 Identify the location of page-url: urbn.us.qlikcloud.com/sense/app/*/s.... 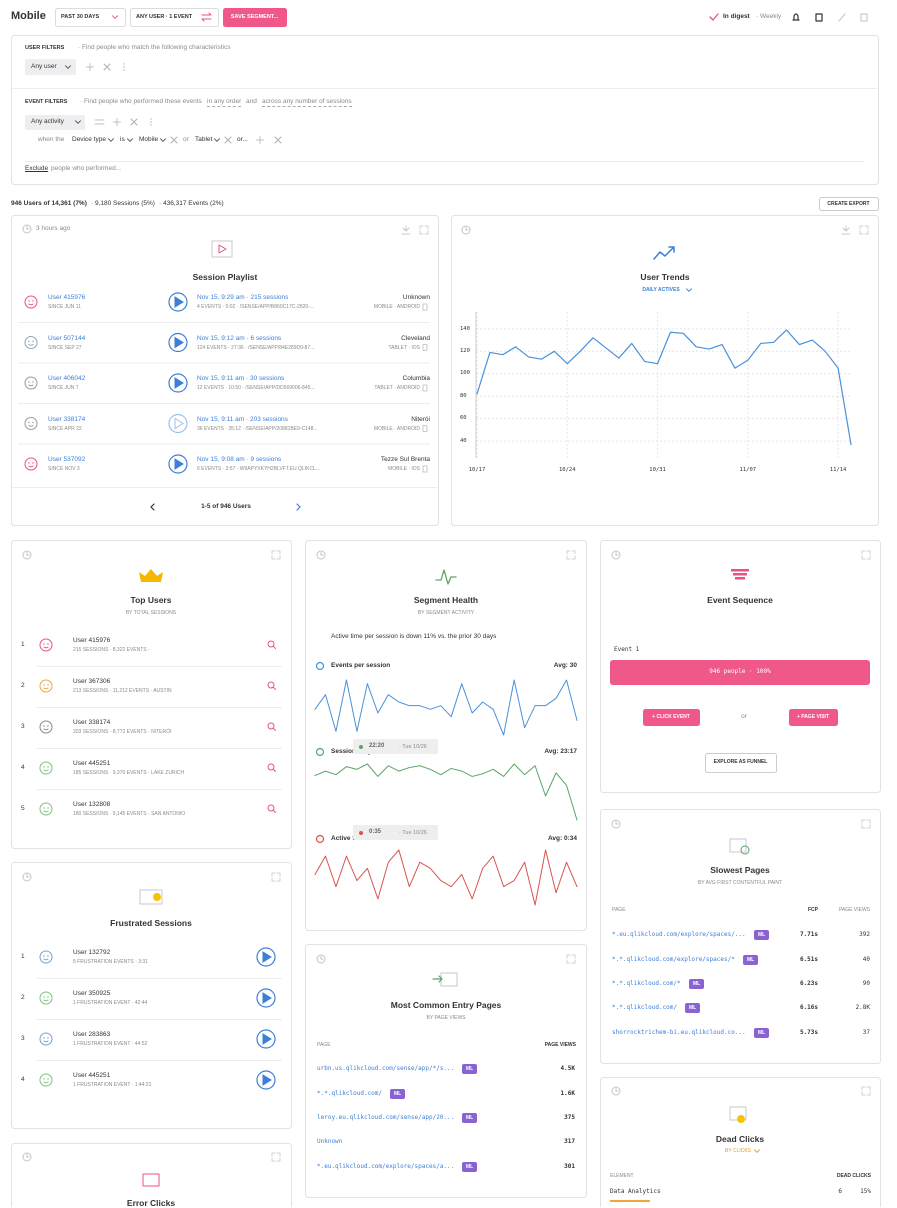
(386, 1069).